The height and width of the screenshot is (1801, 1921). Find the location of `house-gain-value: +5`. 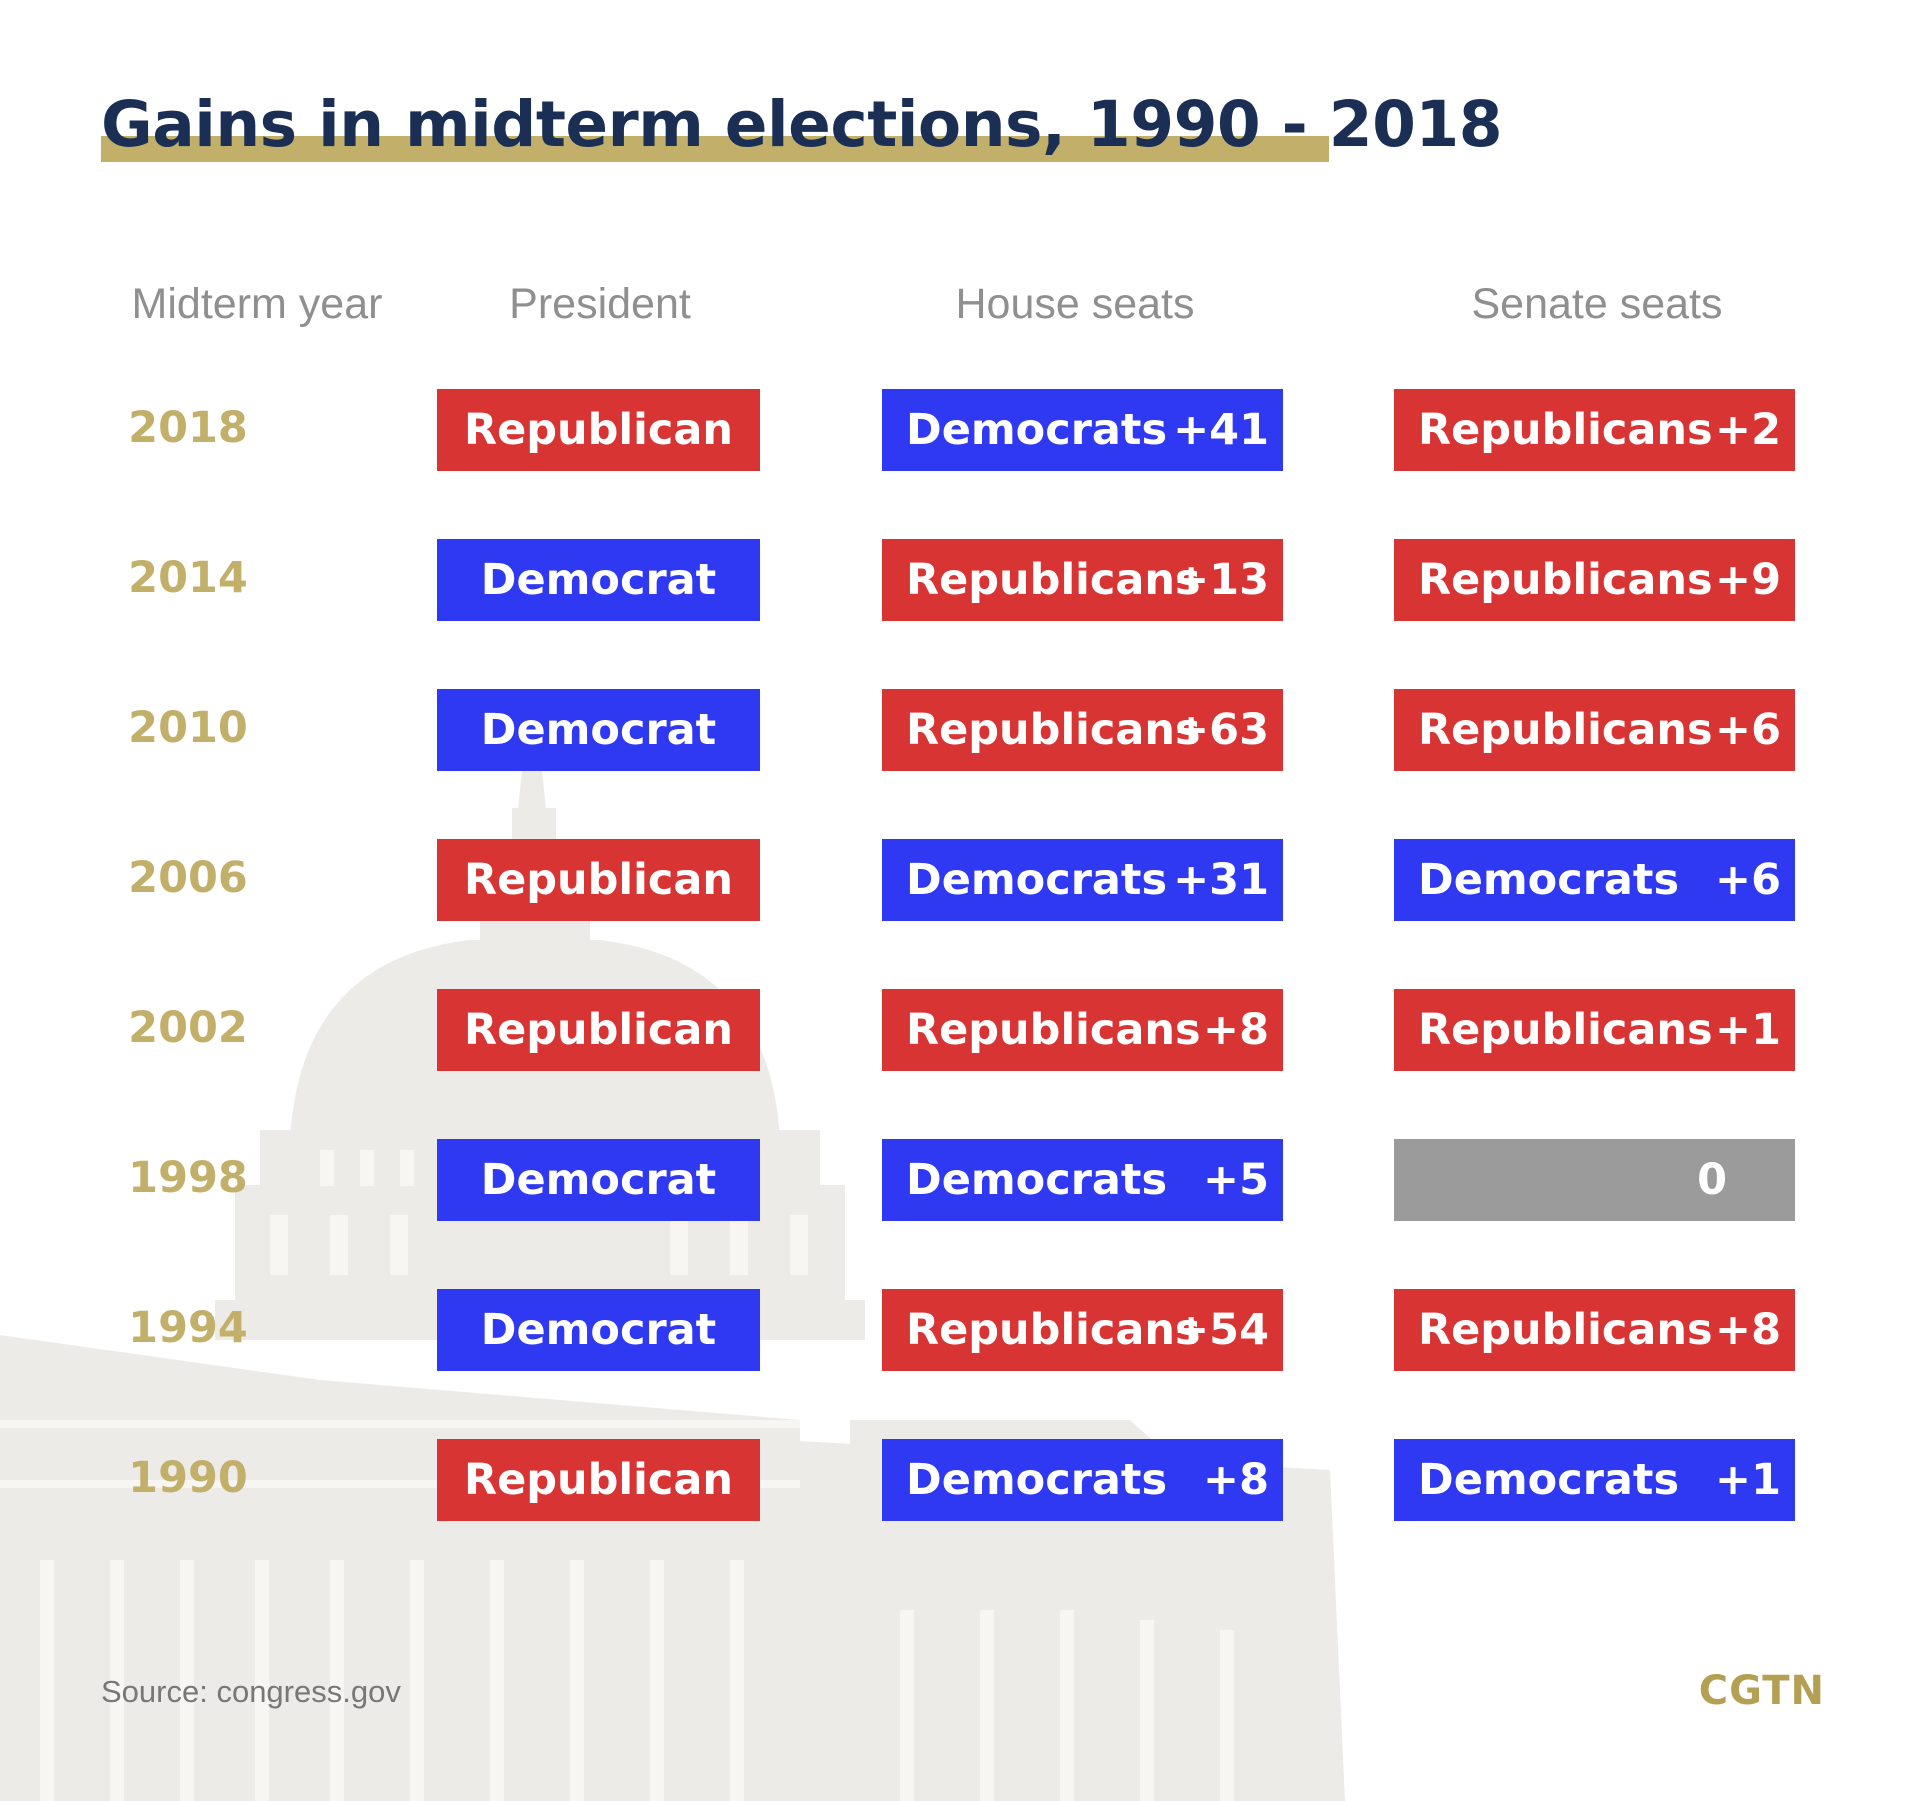

house-gain-value: +5 is located at coordinates (1236, 1180).